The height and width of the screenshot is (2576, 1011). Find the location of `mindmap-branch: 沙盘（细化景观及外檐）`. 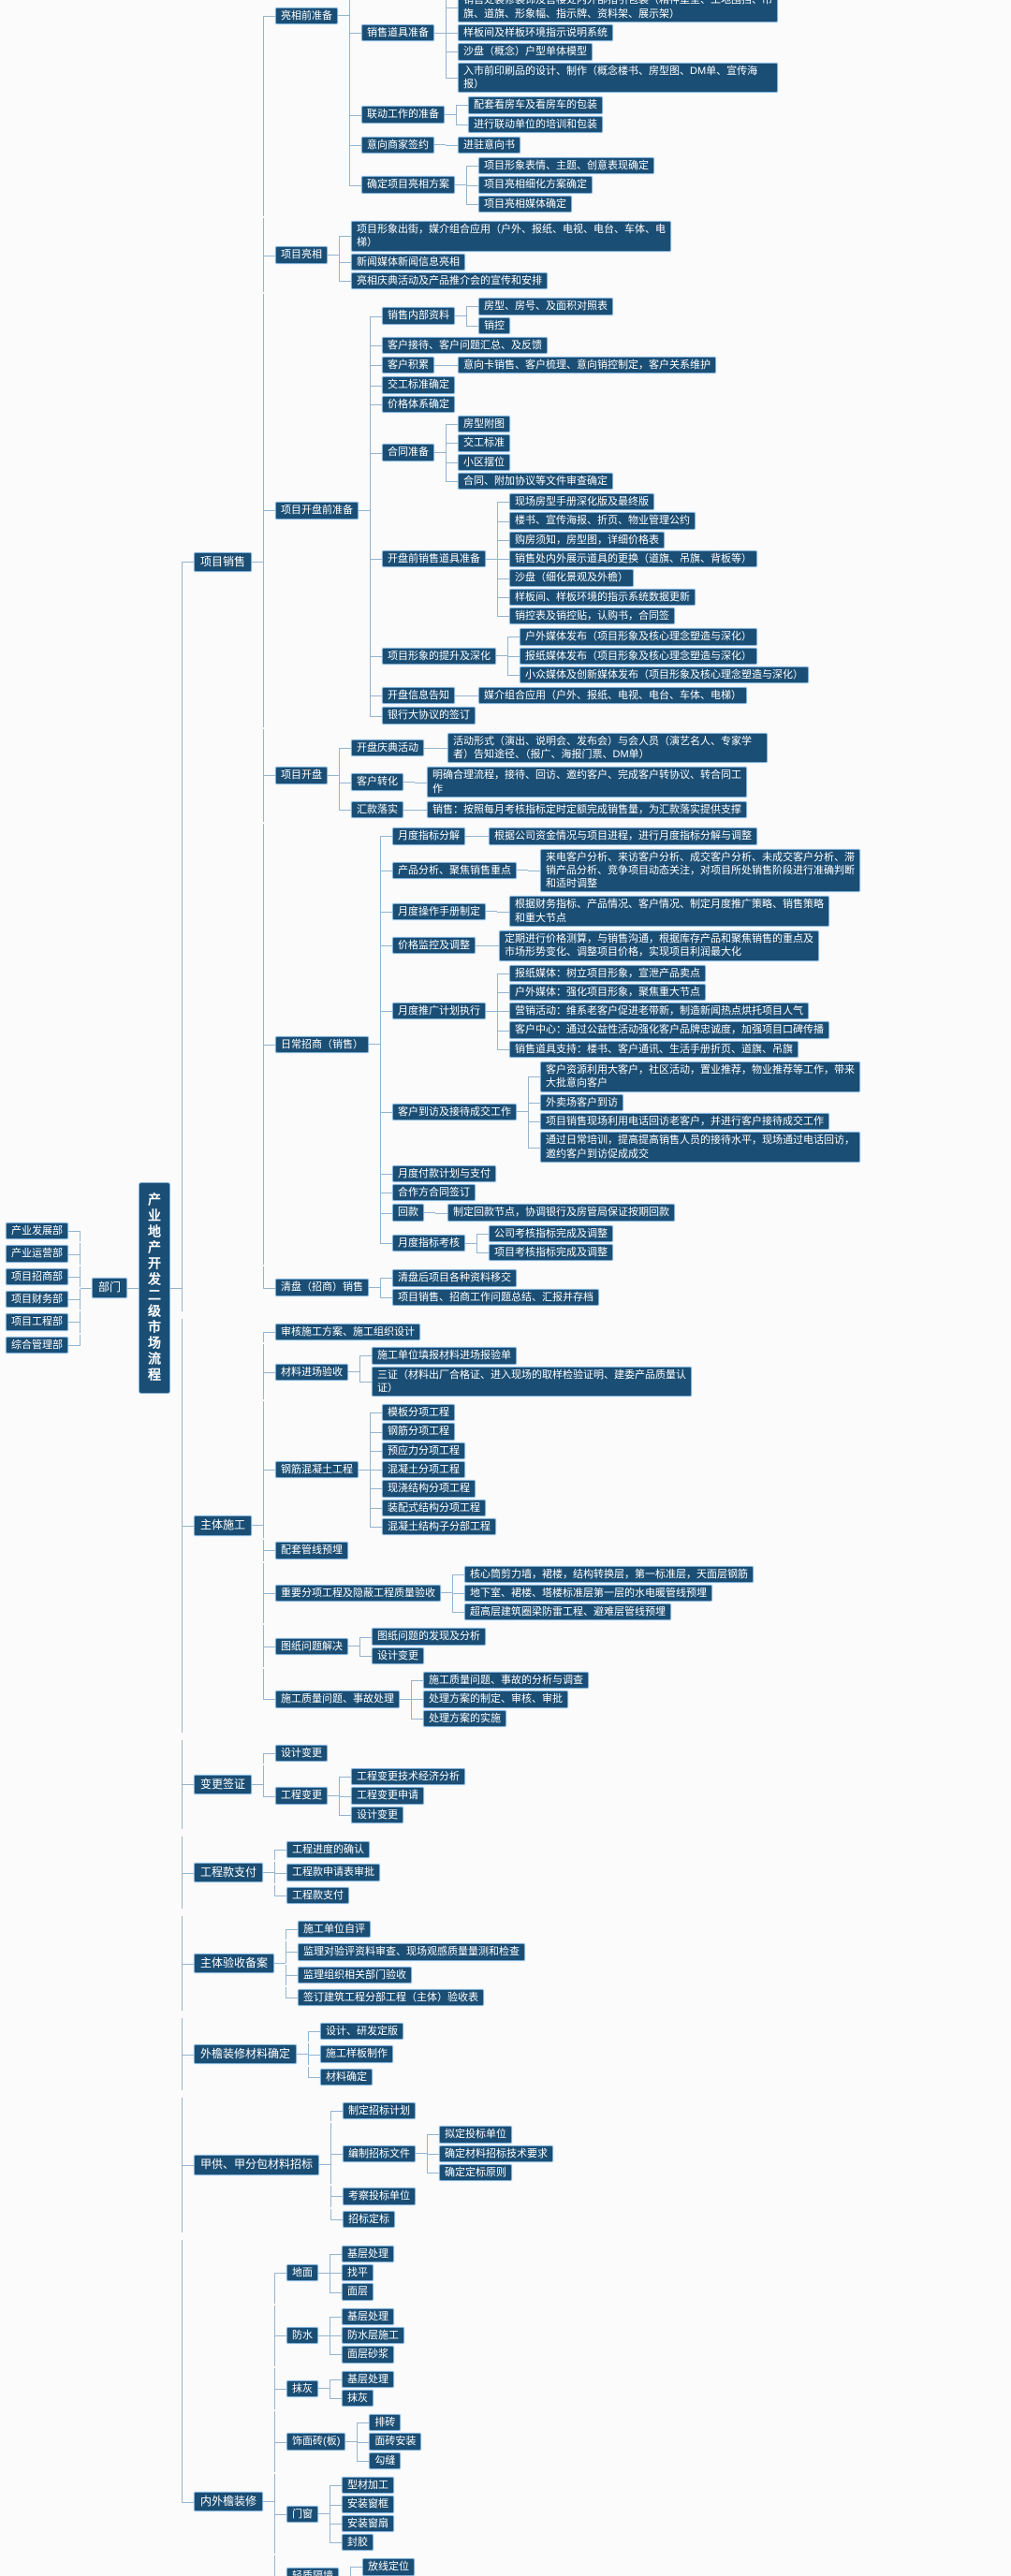

mindmap-branch: 沙盘（细化景观及外檐） is located at coordinates (627, 578).